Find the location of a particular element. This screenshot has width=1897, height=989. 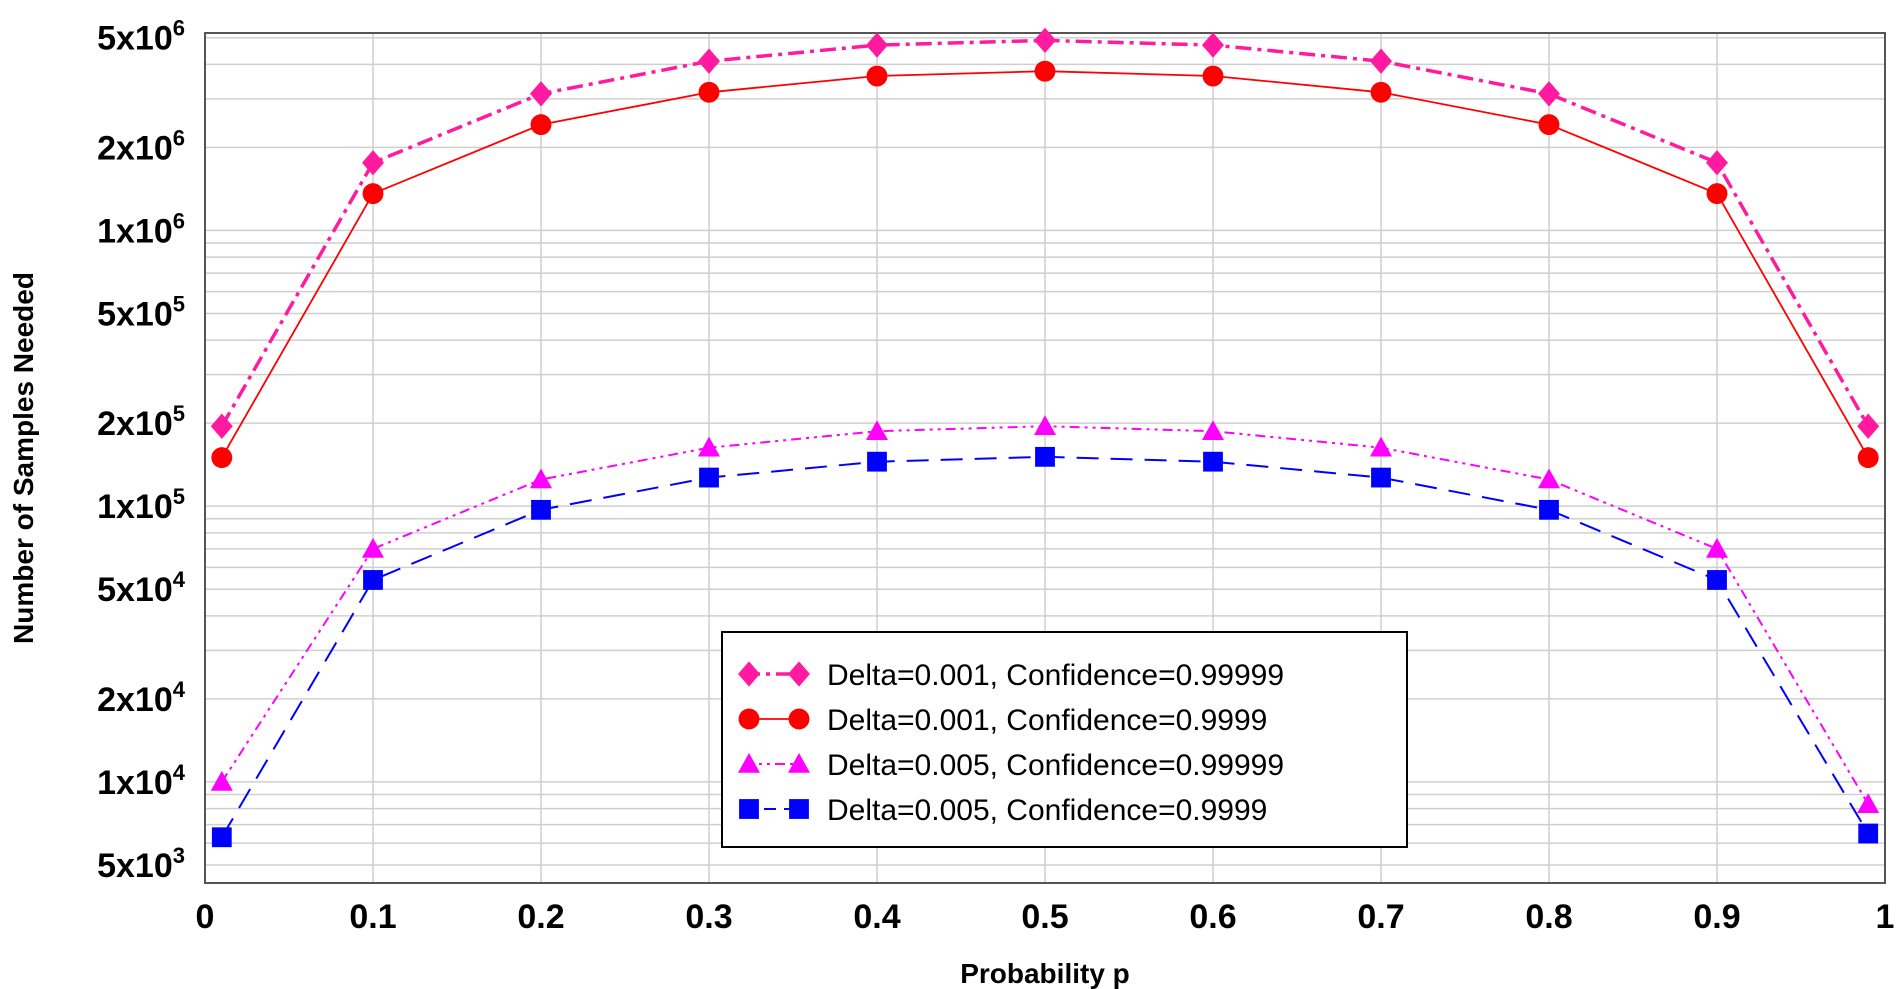

x-tick-label: 0.2 is located at coordinates (540, 917).